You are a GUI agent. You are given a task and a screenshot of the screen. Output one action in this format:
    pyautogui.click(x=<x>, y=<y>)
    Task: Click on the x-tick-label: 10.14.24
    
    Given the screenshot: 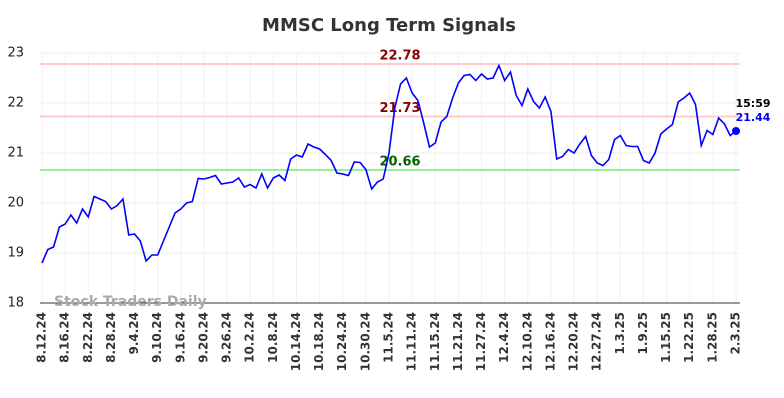 What is the action you would take?
    pyautogui.click(x=296, y=341)
    